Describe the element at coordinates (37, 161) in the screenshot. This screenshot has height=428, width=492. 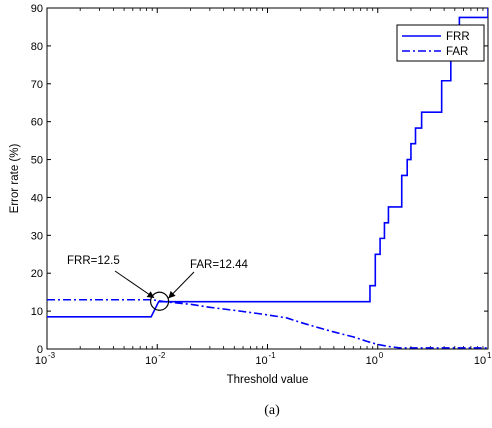
I see `y-tick-label: 50` at that location.